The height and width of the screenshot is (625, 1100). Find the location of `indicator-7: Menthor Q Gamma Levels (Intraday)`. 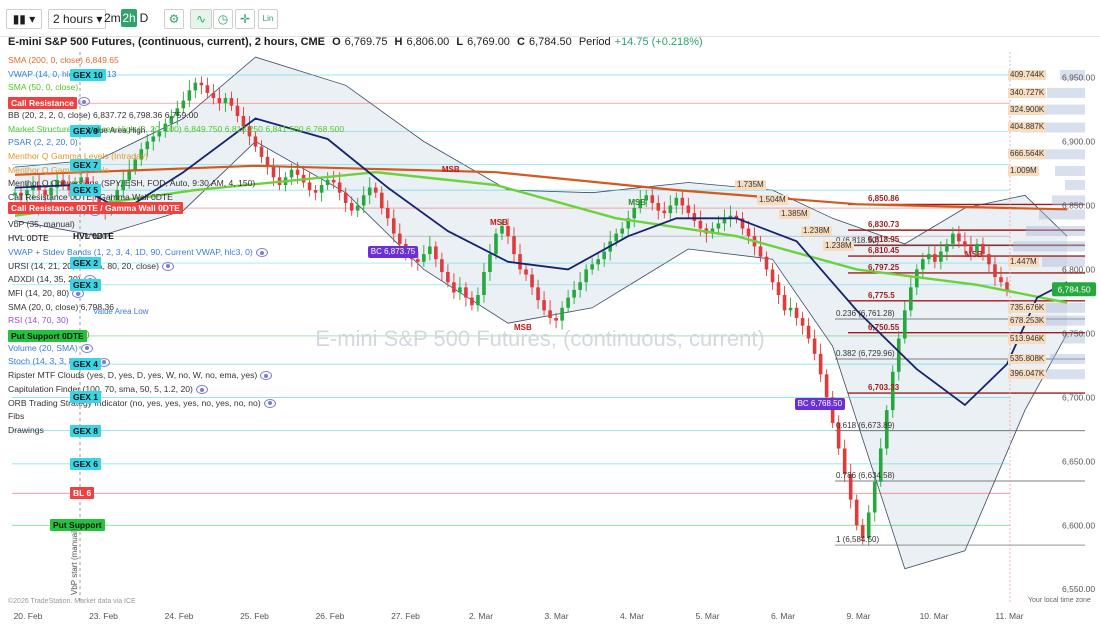

indicator-7: Menthor Q Gamma Levels (Intraday) is located at coordinates (78, 156).